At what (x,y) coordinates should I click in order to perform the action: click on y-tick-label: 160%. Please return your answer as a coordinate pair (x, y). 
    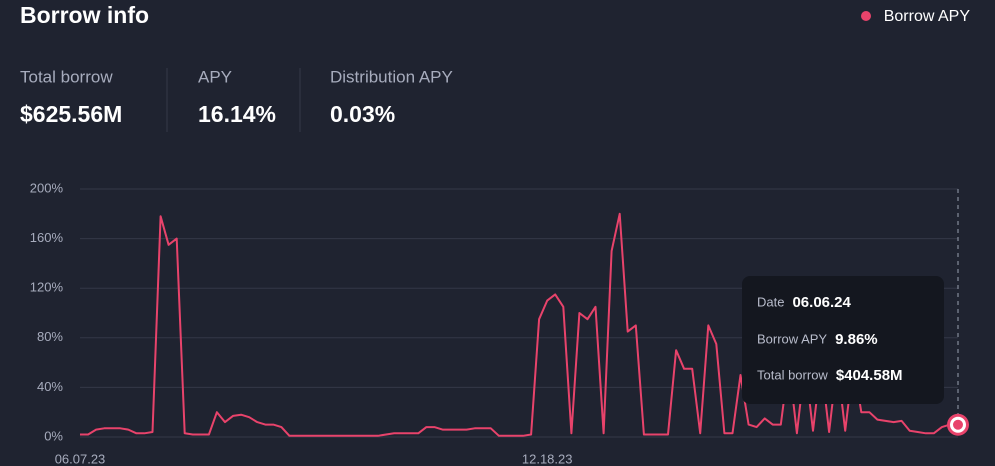
    Looking at the image, I should click on (47, 237).